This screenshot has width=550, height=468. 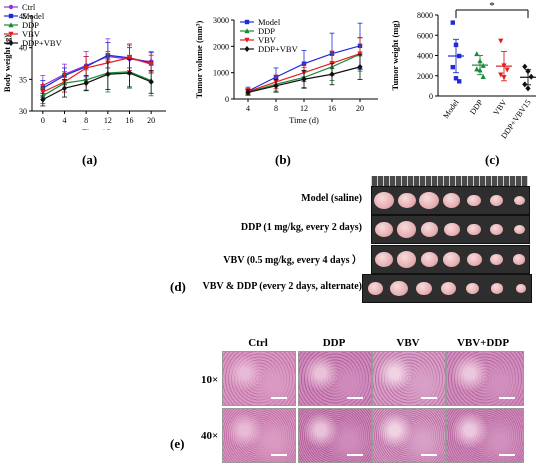 I want to click on significance-mark: *, so click(x=492, y=6).